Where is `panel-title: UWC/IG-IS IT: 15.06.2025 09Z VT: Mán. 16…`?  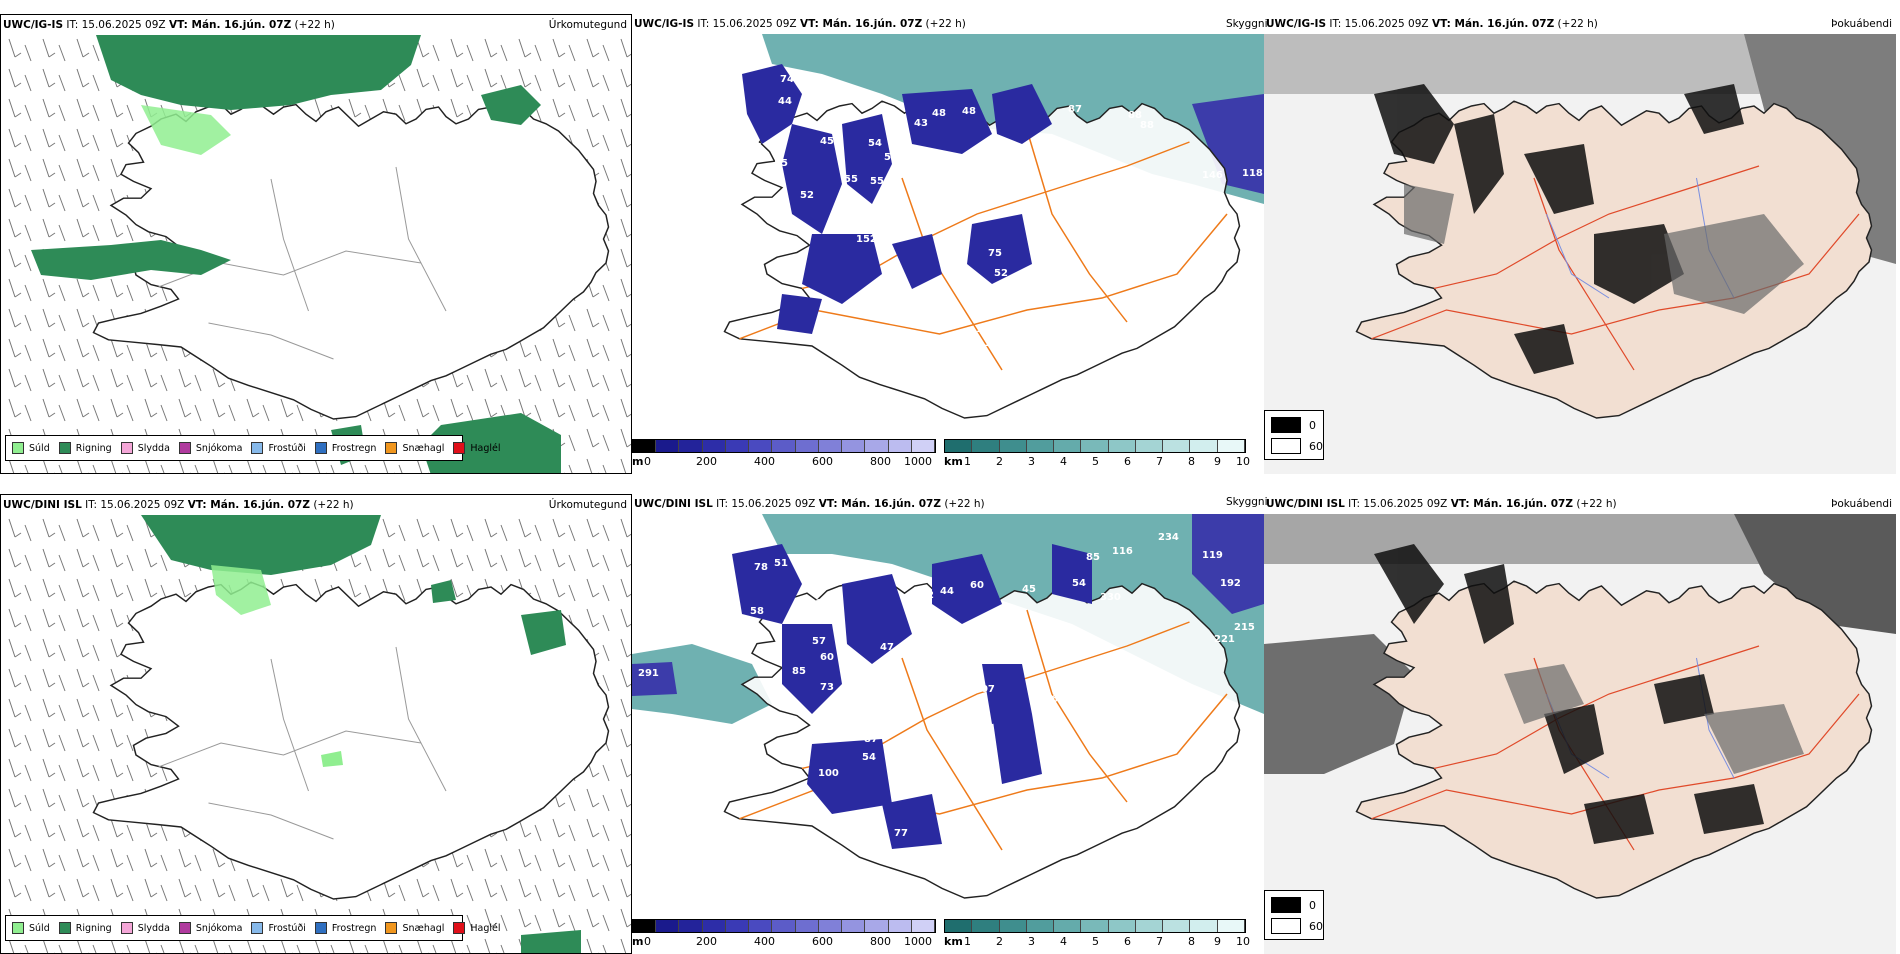 panel-title: UWC/IG-IS IT: 15.06.2025 09Z VT: Mán. 16… is located at coordinates (948, 24).